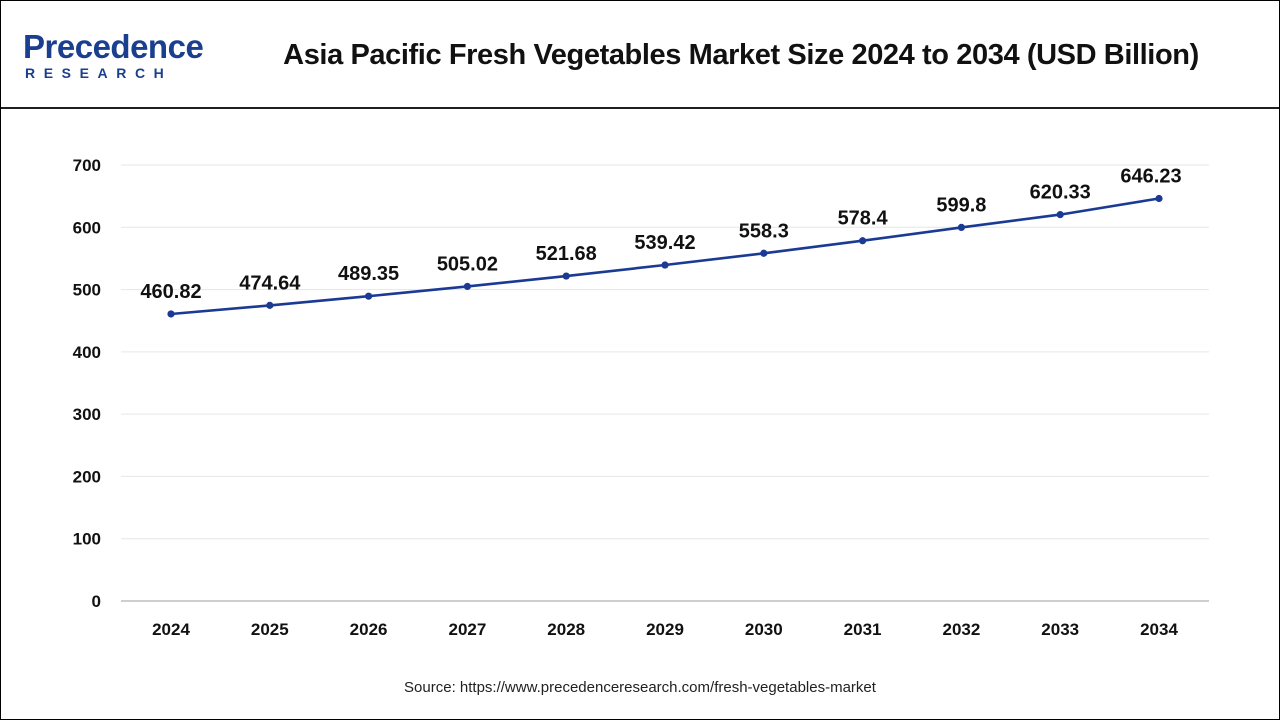 This screenshot has height=720, width=1280. I want to click on x-tick-label: 2032, so click(961, 629).